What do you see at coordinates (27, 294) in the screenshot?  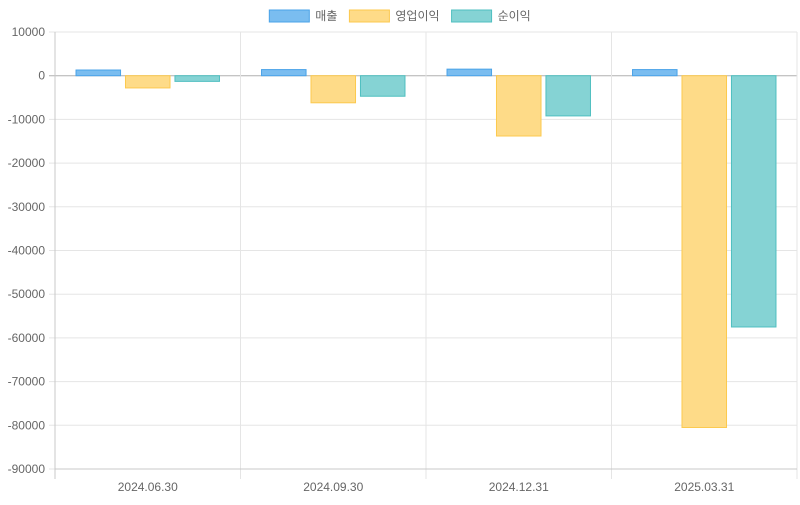 I see `y-tick-label: -50000` at bounding box center [27, 294].